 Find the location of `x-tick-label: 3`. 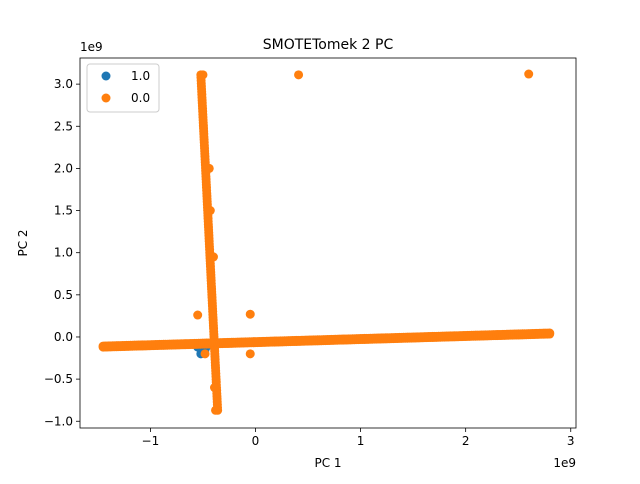

x-tick-label: 3 is located at coordinates (571, 441).